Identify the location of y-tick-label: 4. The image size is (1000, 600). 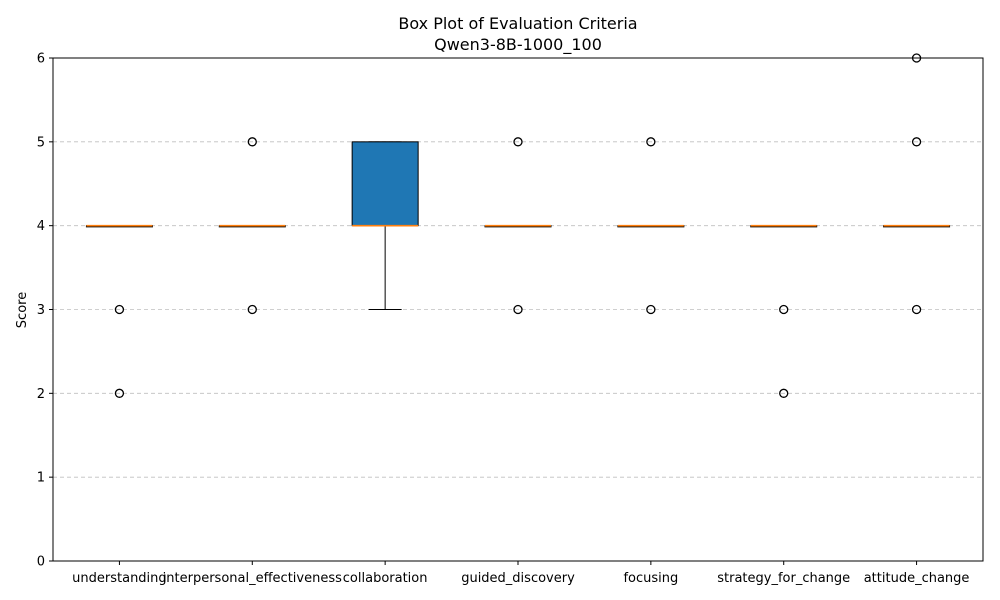
(41, 226).